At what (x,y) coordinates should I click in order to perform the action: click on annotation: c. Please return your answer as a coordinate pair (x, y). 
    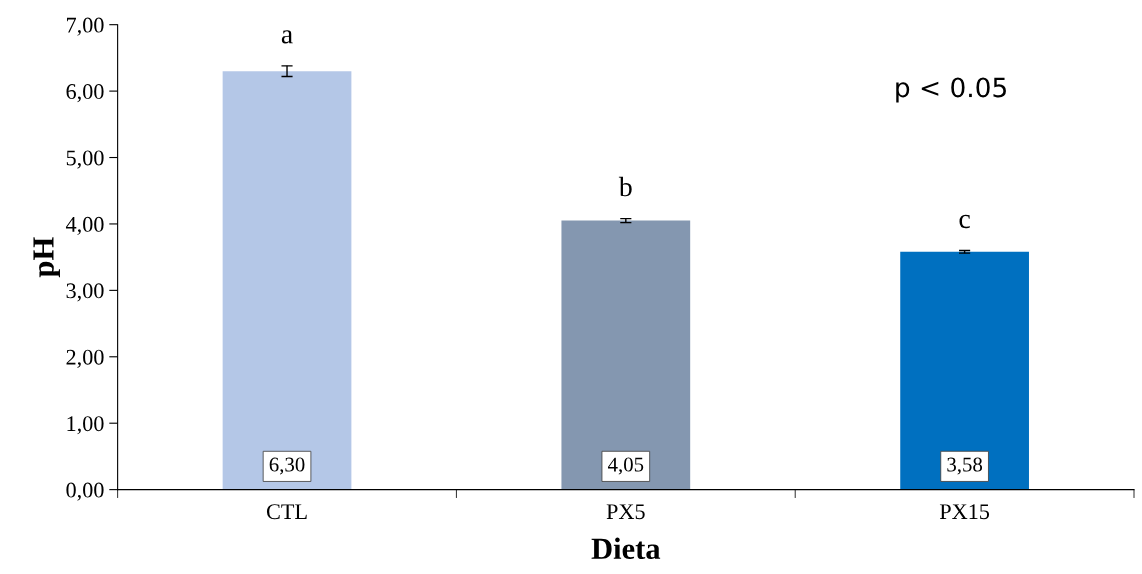
    Looking at the image, I should click on (964, 221).